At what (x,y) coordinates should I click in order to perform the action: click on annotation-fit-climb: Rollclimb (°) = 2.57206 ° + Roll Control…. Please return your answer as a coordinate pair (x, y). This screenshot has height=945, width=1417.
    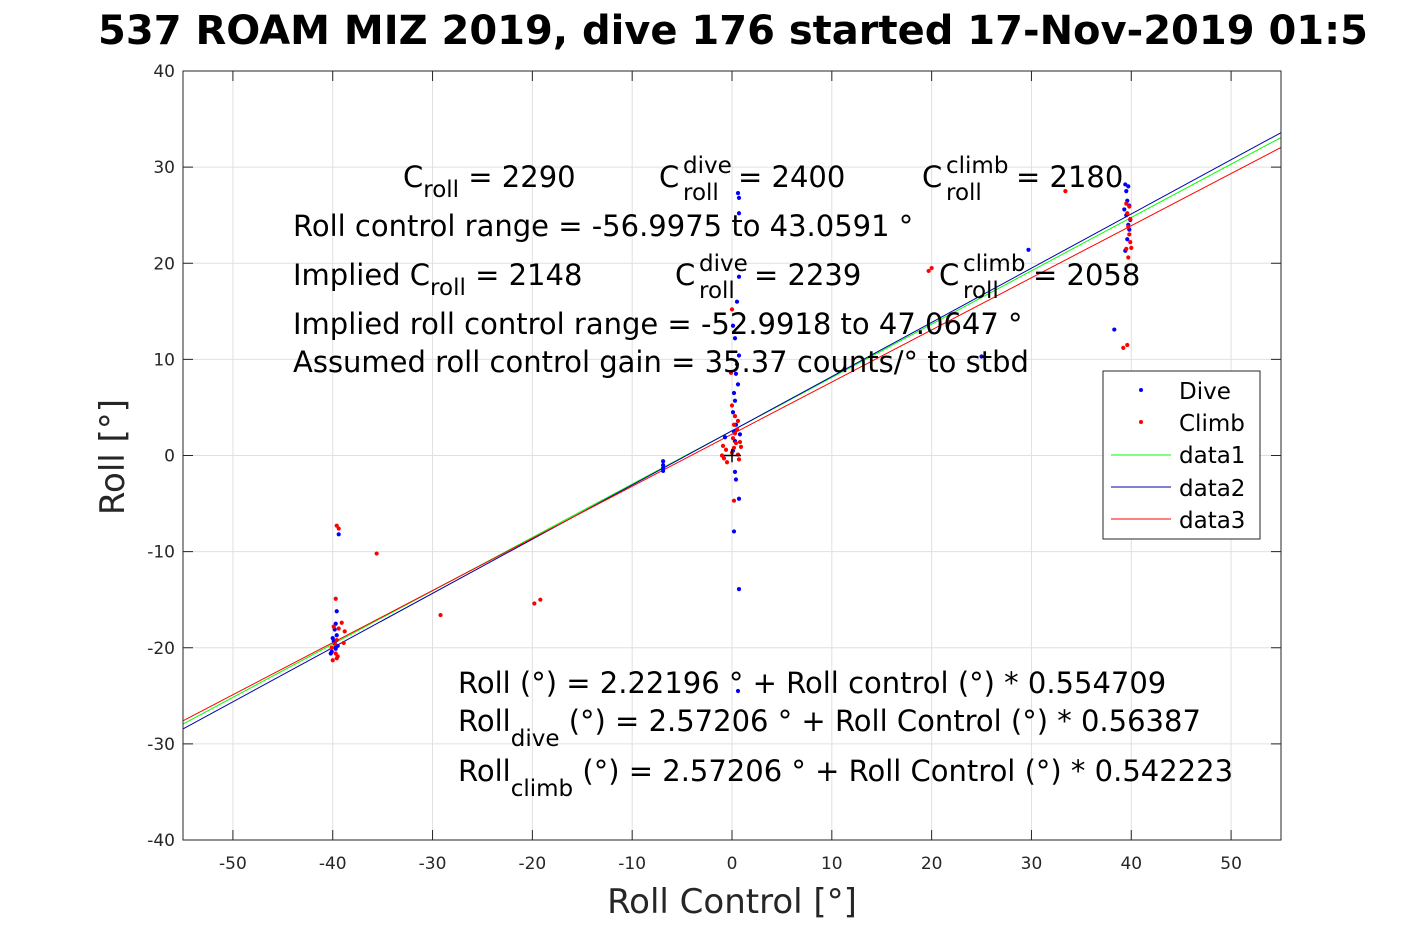
    Looking at the image, I should click on (845, 778).